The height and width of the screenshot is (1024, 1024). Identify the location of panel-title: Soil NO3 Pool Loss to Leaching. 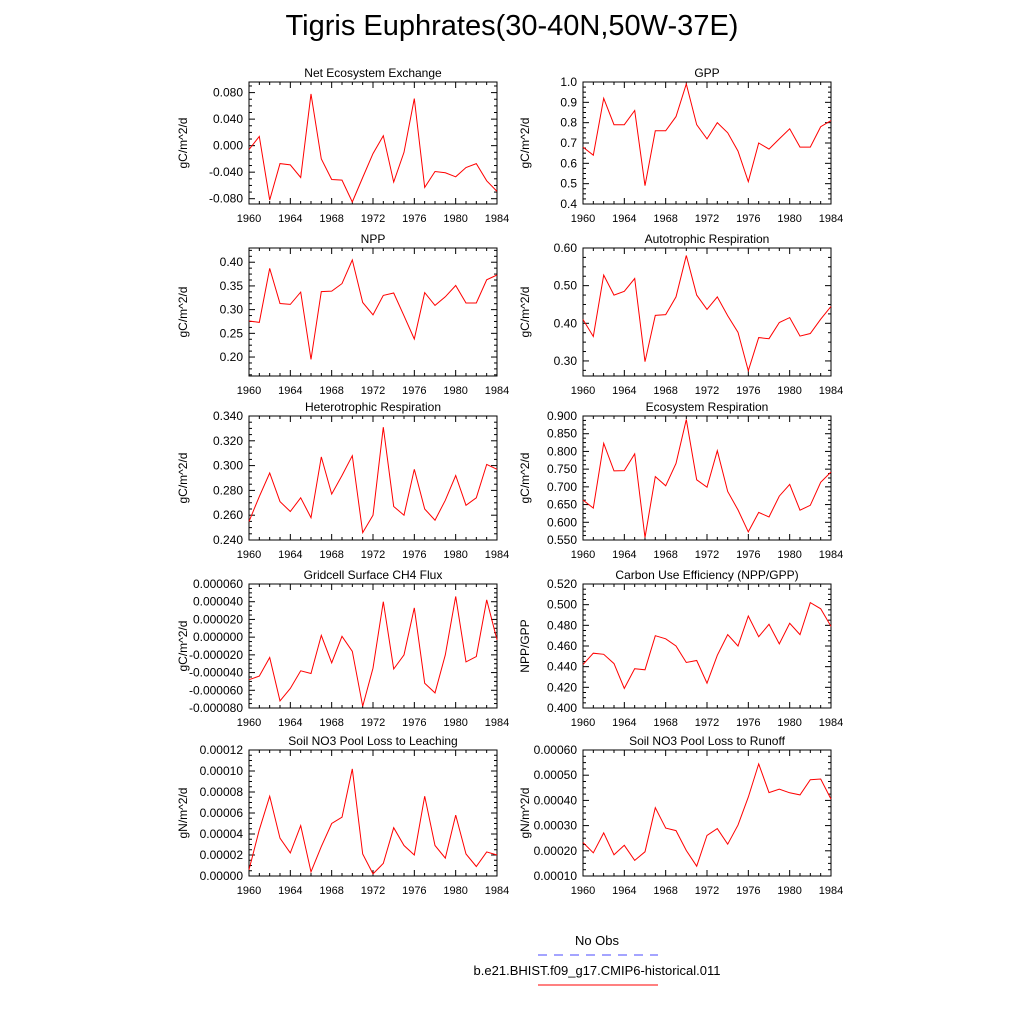
(372, 741).